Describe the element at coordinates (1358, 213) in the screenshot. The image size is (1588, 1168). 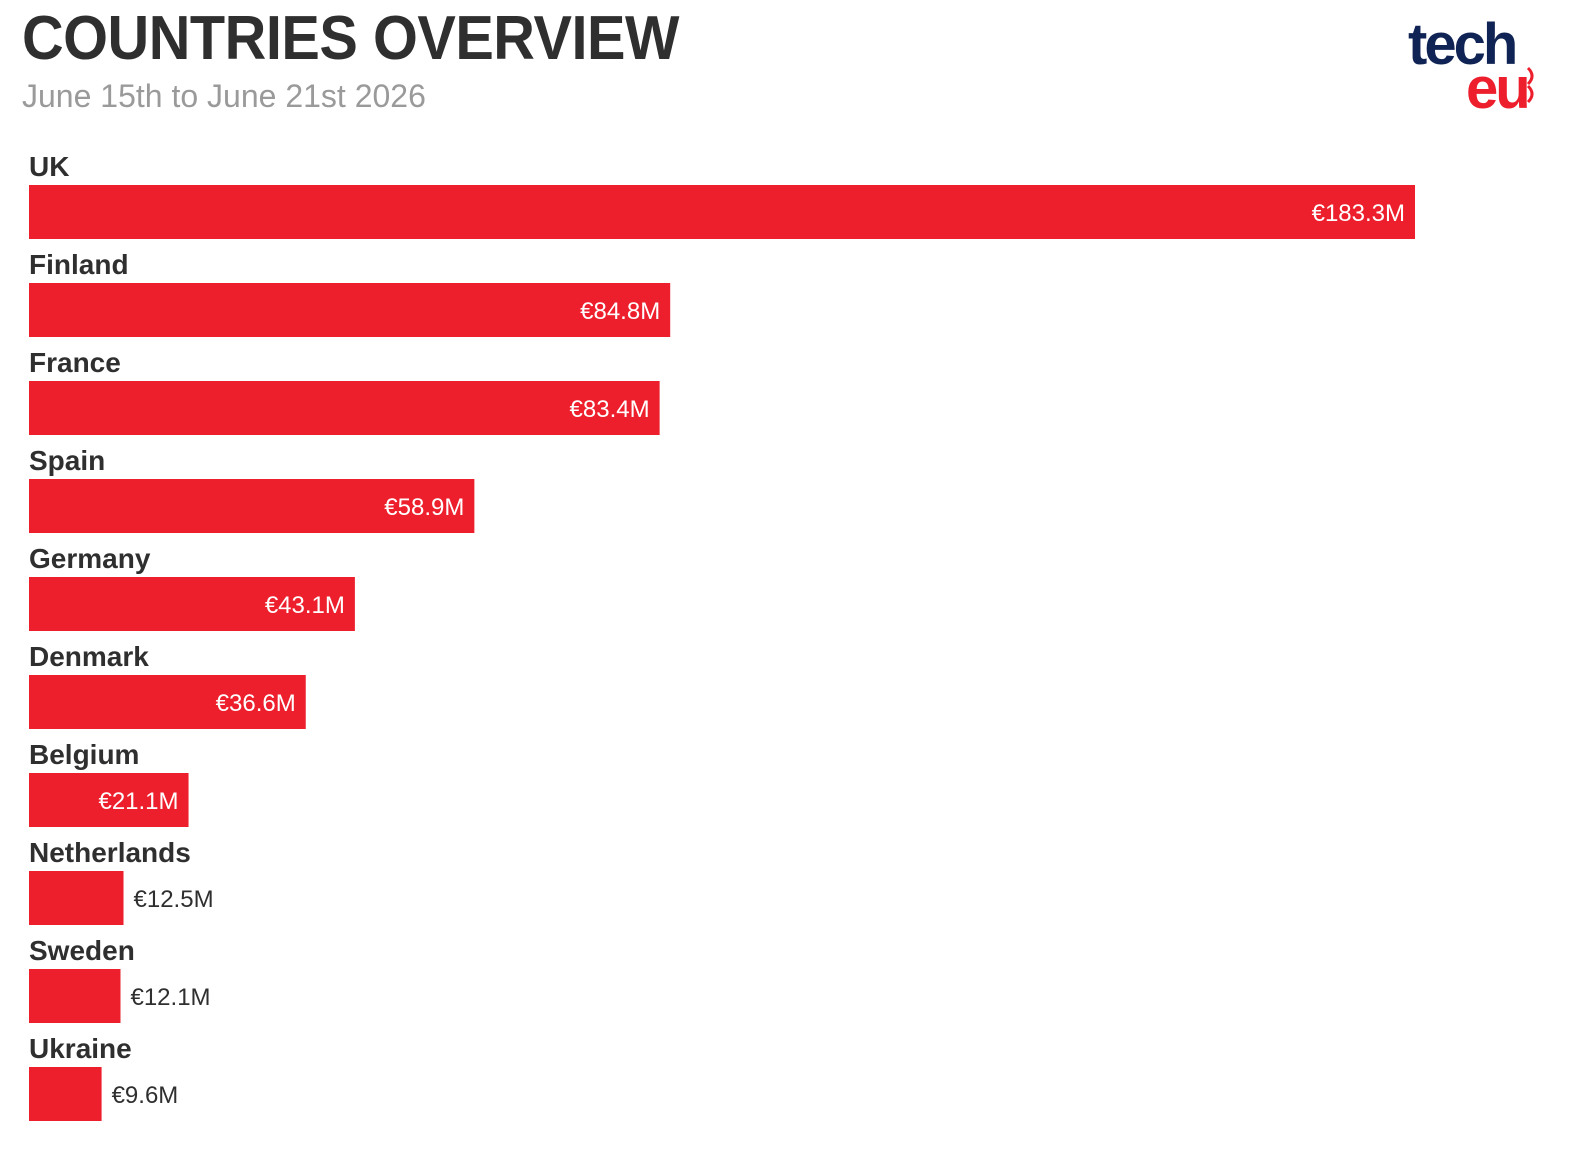
I see `value-label: €183.3M` at that location.